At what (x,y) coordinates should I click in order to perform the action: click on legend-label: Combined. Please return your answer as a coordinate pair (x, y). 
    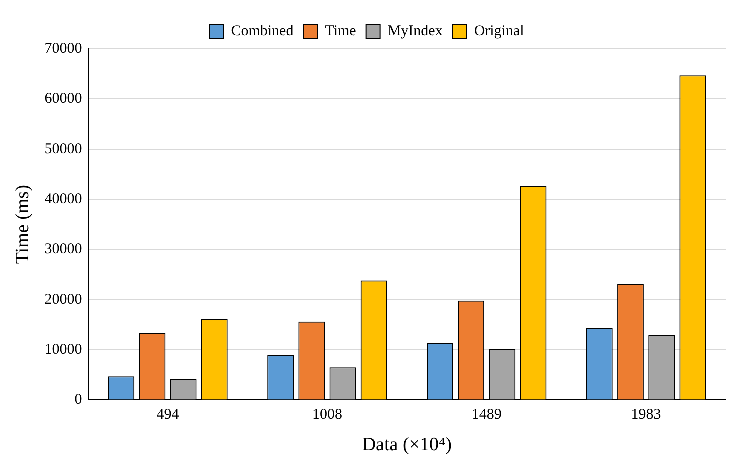
    Looking at the image, I should click on (262, 31).